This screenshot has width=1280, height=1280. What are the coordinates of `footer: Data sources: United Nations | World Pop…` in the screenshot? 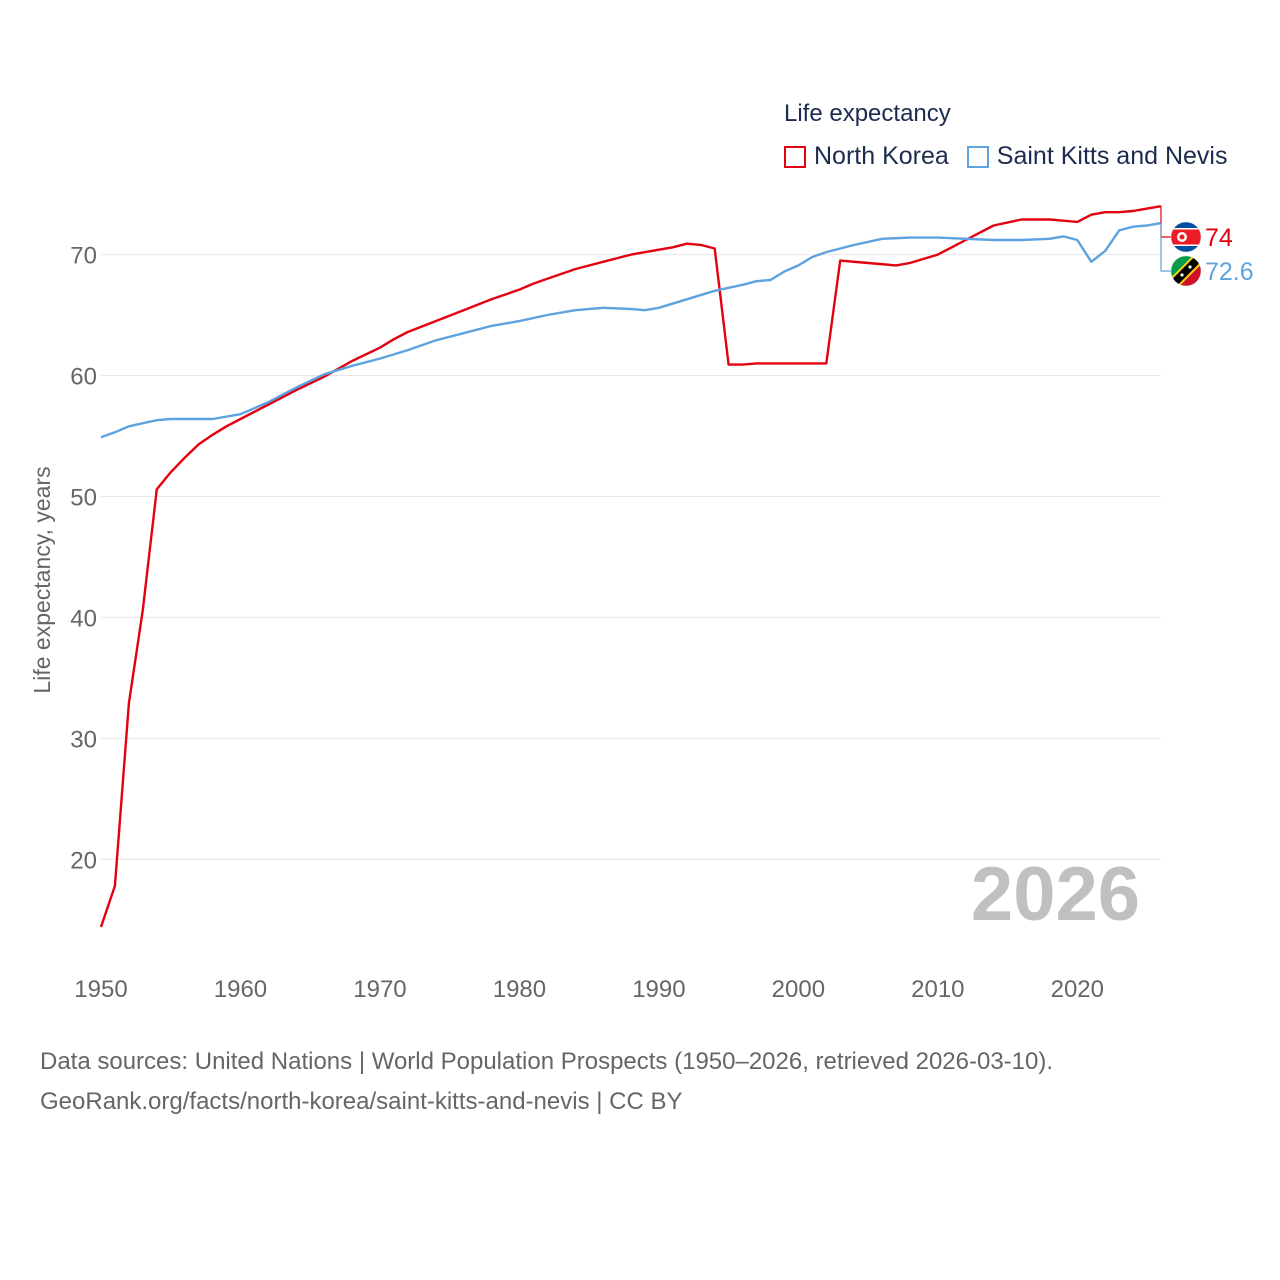 It's located at (546, 1082).